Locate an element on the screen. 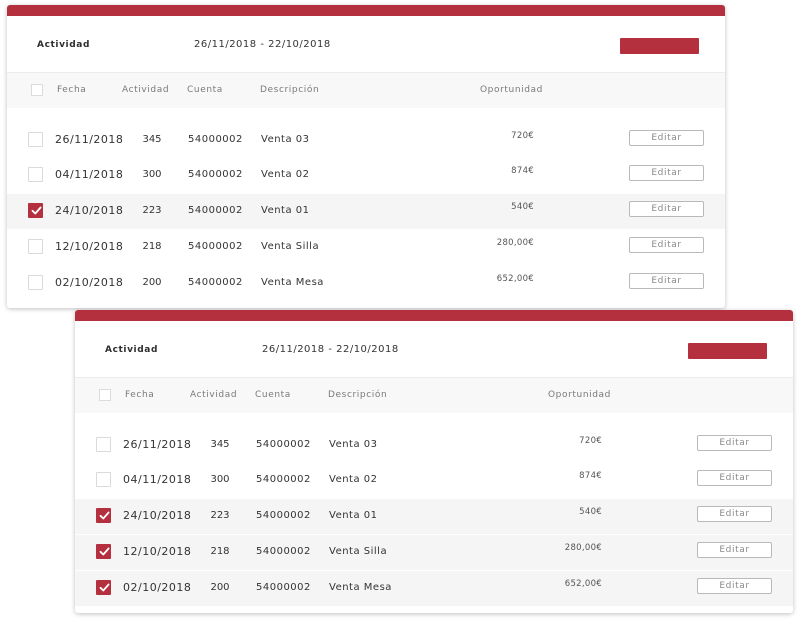 The height and width of the screenshot is (623, 800). cell-oportunidad: 652,00€ is located at coordinates (583, 584).